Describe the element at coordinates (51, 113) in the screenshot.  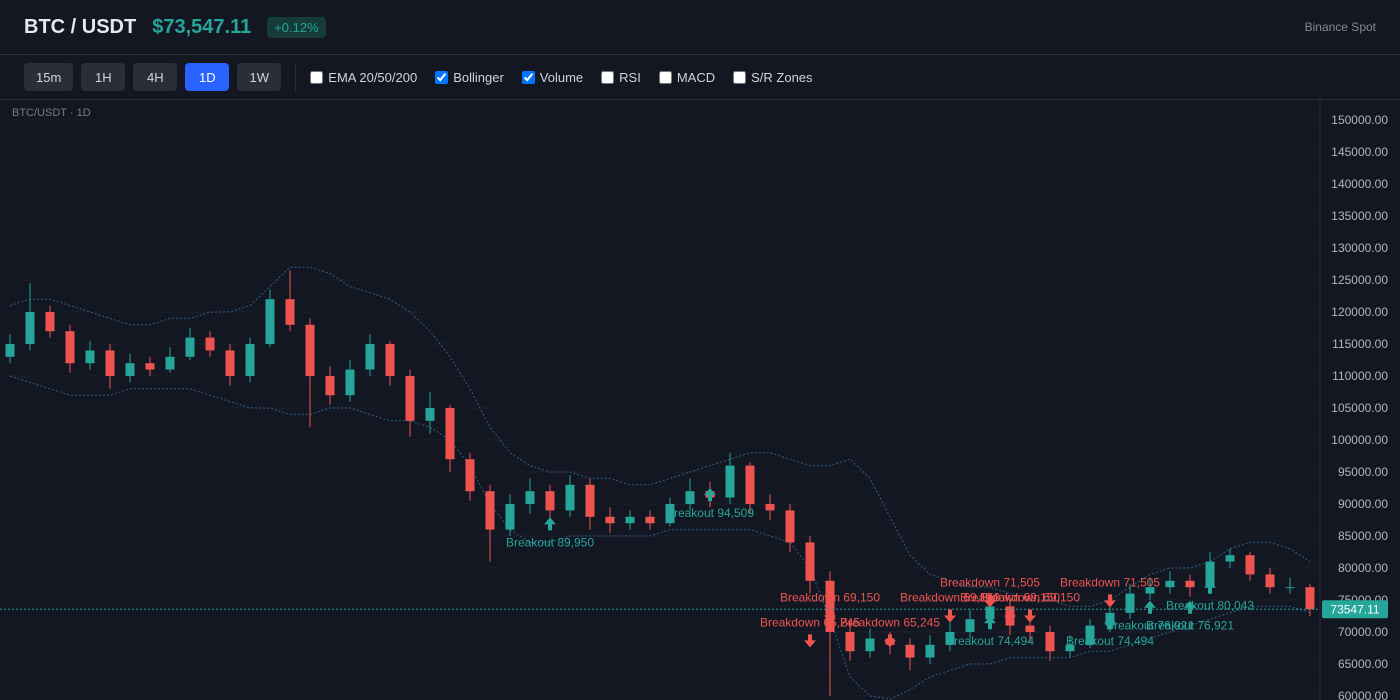
I see `chart-title: BTC/USDT · 1D` at that location.